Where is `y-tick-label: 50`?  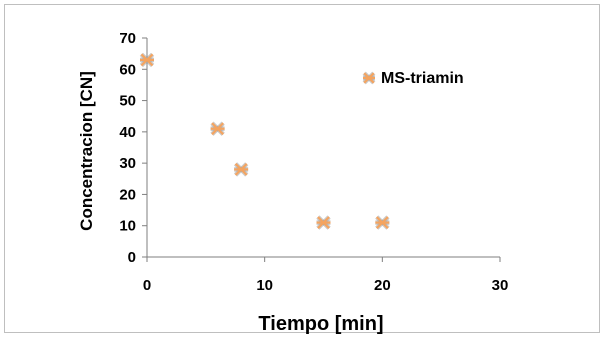
y-tick-label: 50 is located at coordinates (127, 101).